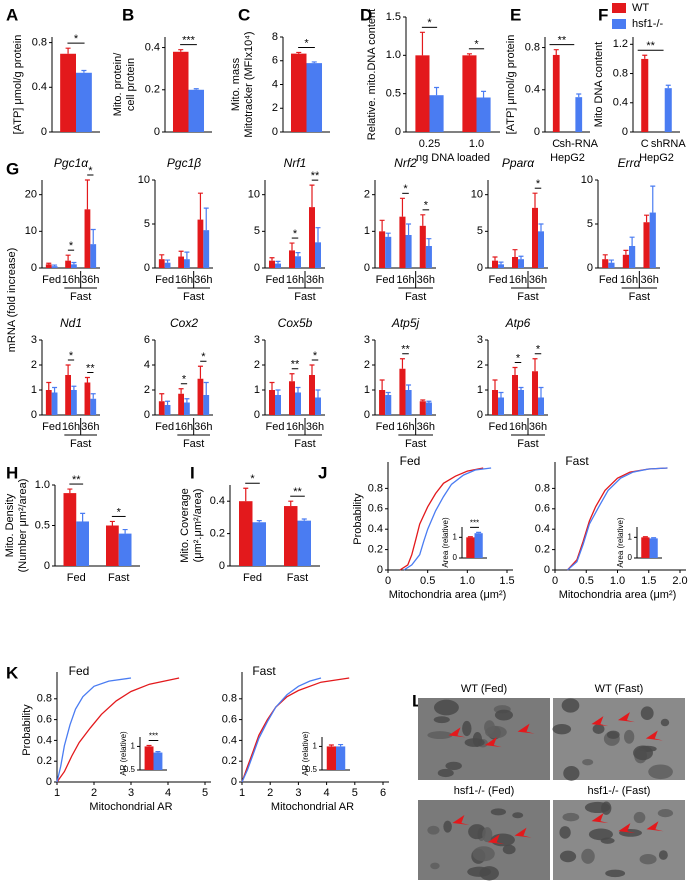 The image size is (690, 883). Describe the element at coordinates (147, 390) in the screenshot. I see `y-tick-label: 2` at that location.